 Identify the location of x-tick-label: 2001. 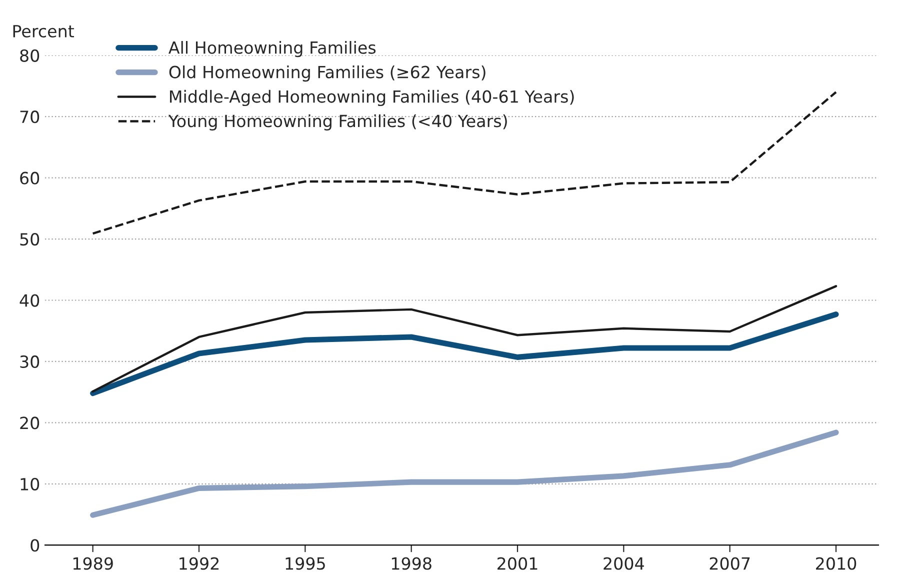
(518, 563).